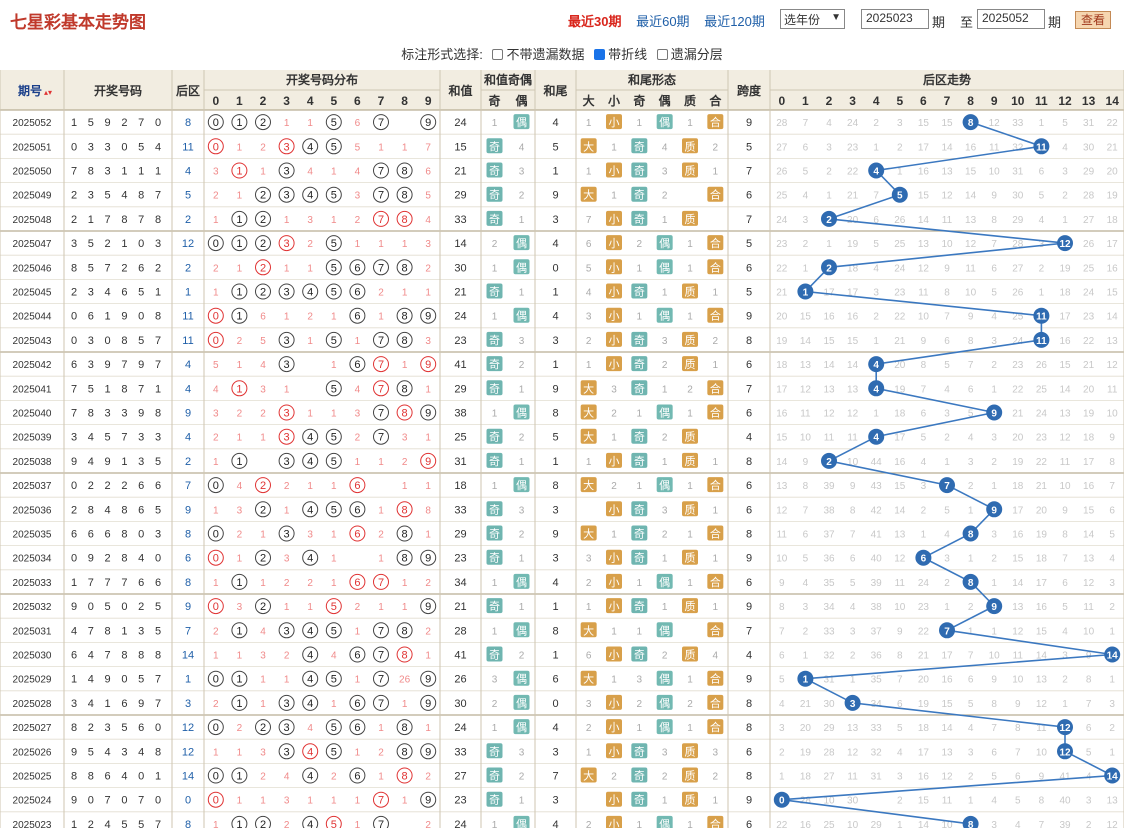 This screenshot has width=1124, height=828. What do you see at coordinates (812, 19) in the screenshot?
I see `year-select: 选年份 ▼` at bounding box center [812, 19].